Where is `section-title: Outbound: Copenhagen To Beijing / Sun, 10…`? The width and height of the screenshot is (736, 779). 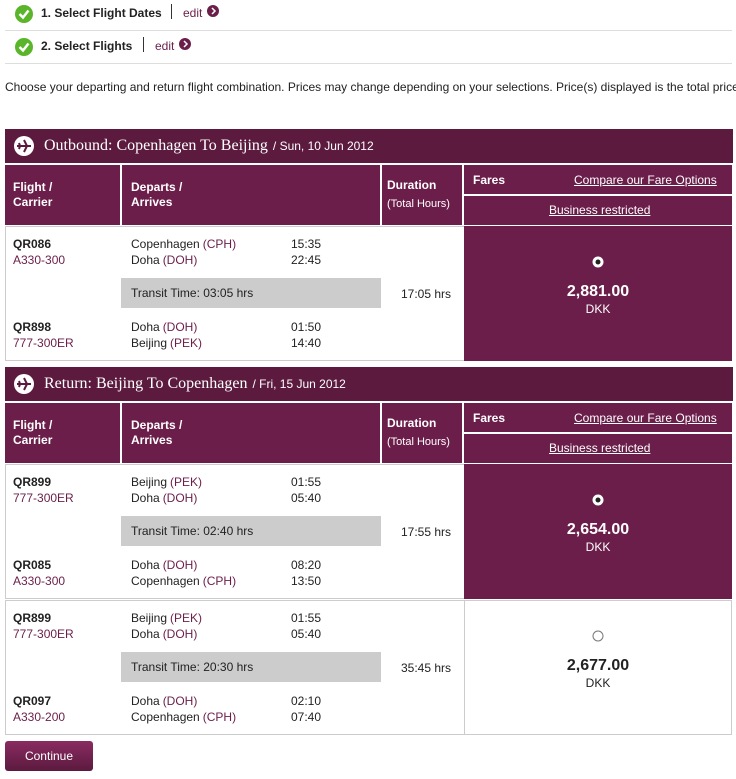
section-title: Outbound: Copenhagen To Beijing / Sun, 10… is located at coordinates (209, 146).